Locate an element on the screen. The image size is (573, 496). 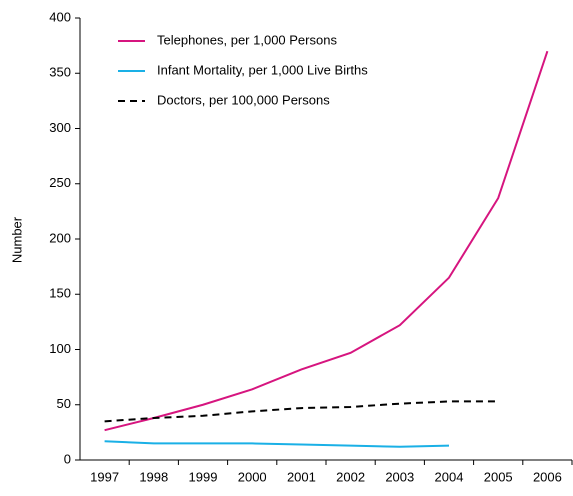
x-tick-label: 1998 is located at coordinates (153, 476).